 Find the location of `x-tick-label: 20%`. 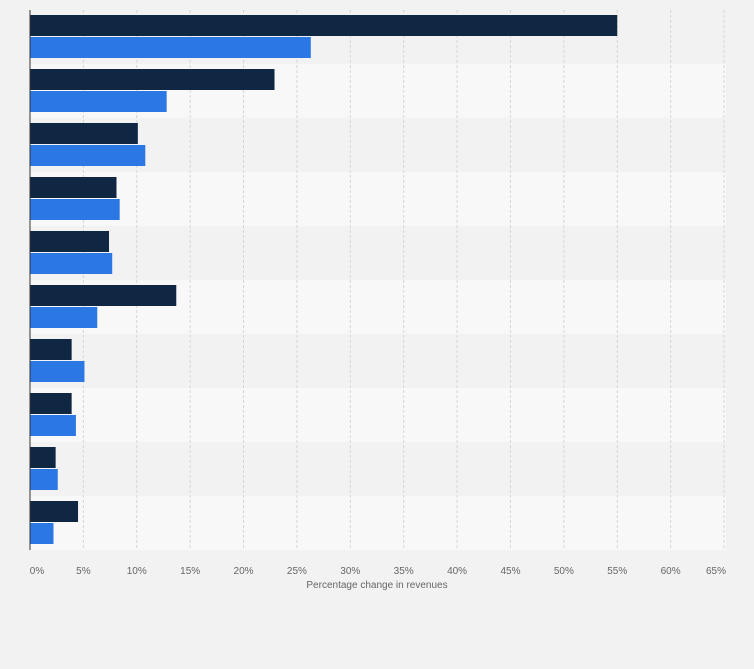

x-tick-label: 20% is located at coordinates (244, 571).